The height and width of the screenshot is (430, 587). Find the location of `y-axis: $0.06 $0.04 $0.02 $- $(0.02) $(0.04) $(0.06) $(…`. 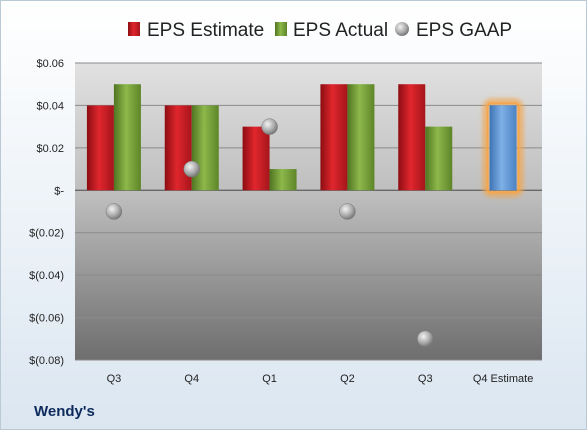

y-axis: $0.06 $0.04 $0.02 $- $(0.02) $(0.04) $(0.06) $(… is located at coordinates (46, 212).